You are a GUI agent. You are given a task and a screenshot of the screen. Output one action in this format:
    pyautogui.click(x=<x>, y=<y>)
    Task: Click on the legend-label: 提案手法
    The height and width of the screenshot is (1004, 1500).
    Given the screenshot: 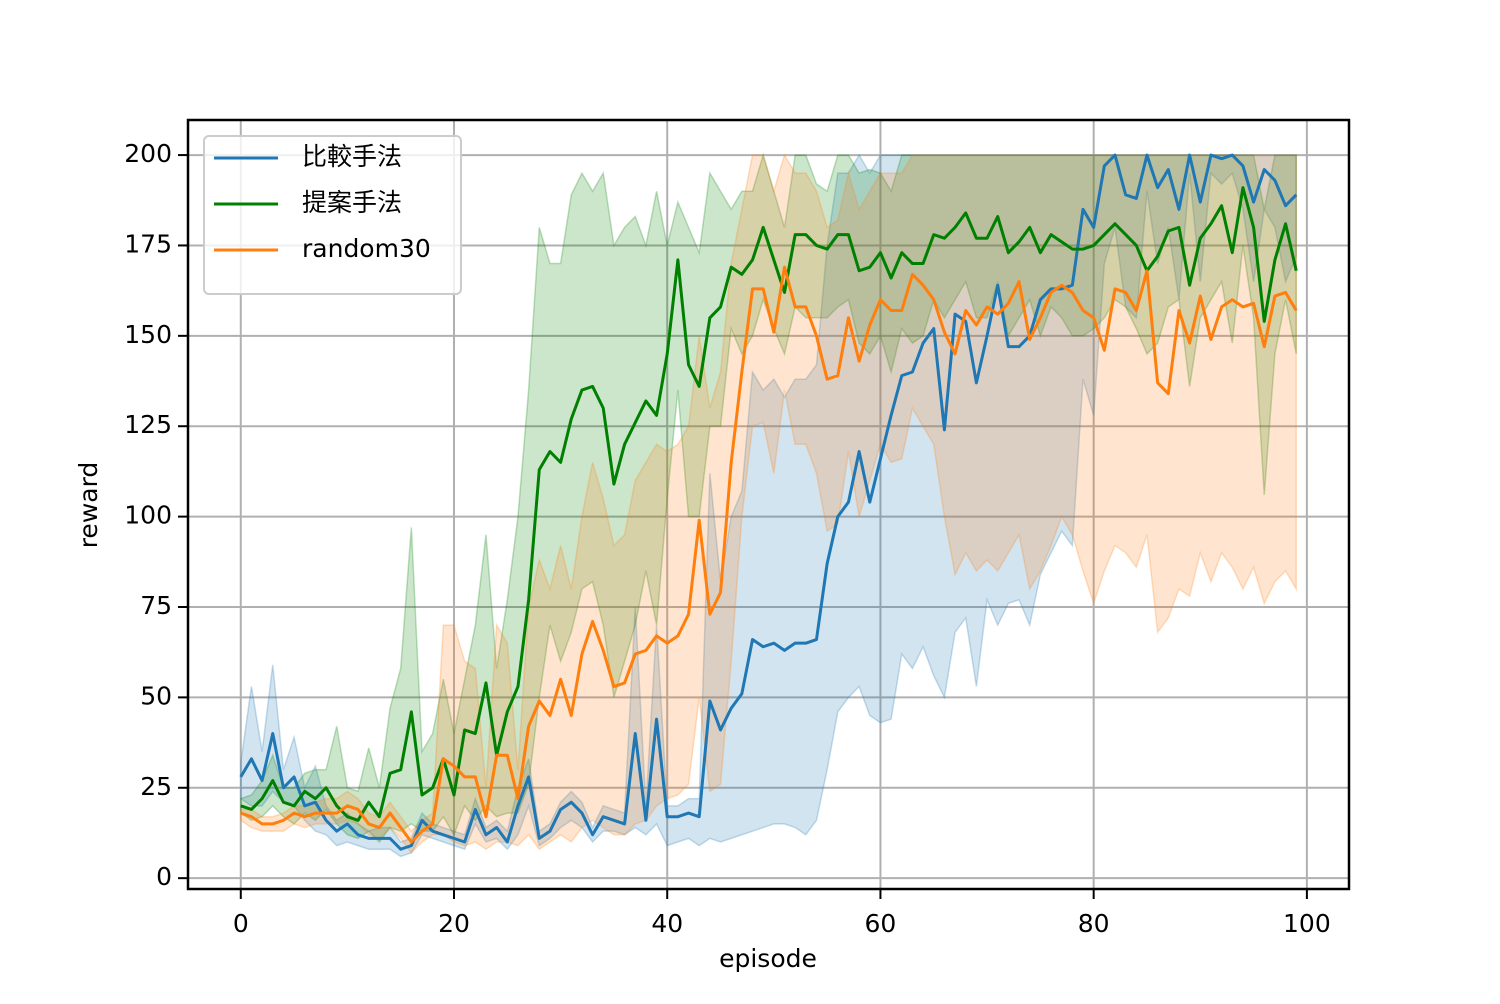 What is the action you would take?
    pyautogui.click(x=352, y=202)
    